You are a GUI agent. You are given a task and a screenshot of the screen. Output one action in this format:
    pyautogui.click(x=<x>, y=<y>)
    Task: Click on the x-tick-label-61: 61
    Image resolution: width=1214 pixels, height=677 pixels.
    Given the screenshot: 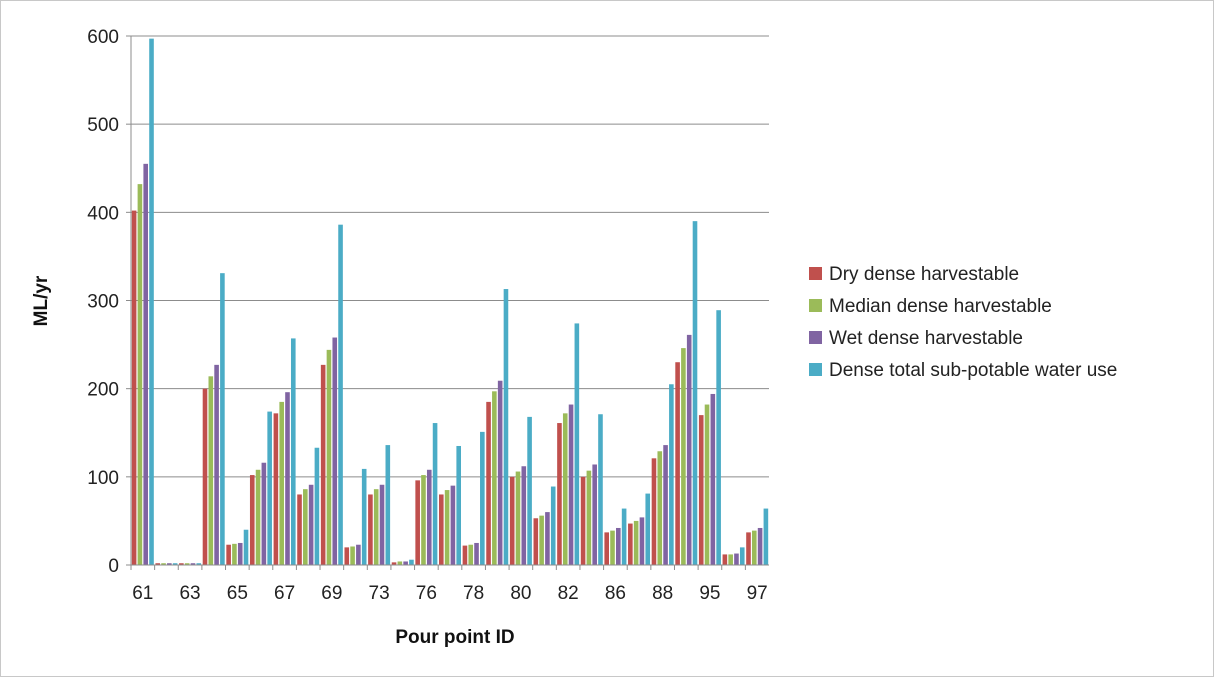 What is the action you would take?
    pyautogui.click(x=142, y=593)
    